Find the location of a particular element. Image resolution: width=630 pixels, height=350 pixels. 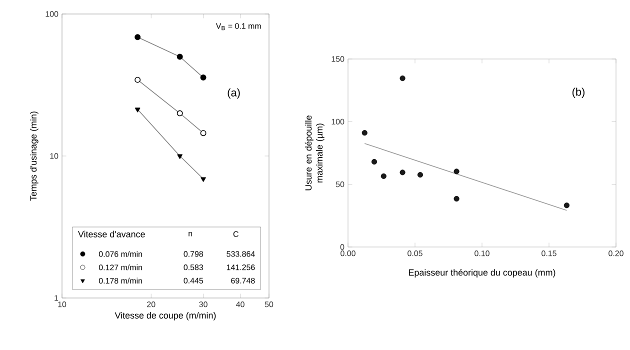

annotation: (b) is located at coordinates (578, 93).